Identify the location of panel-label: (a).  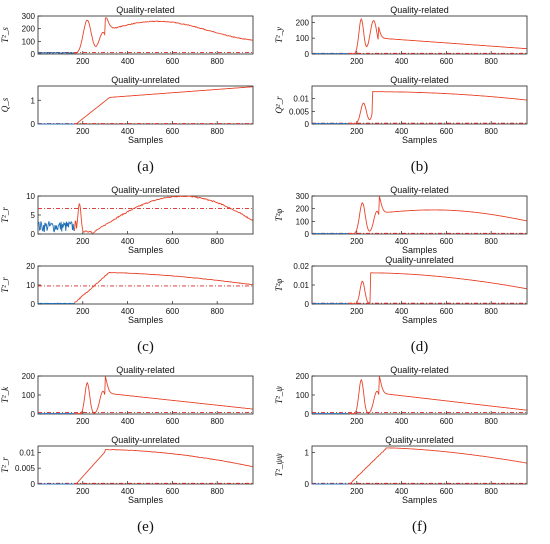
(145, 167).